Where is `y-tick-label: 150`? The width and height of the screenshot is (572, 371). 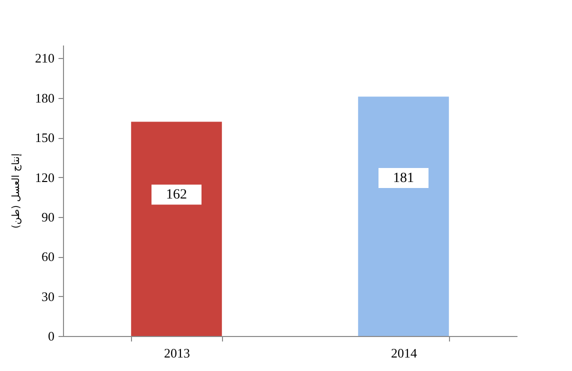
y-tick-label: 150 is located at coordinates (44, 138).